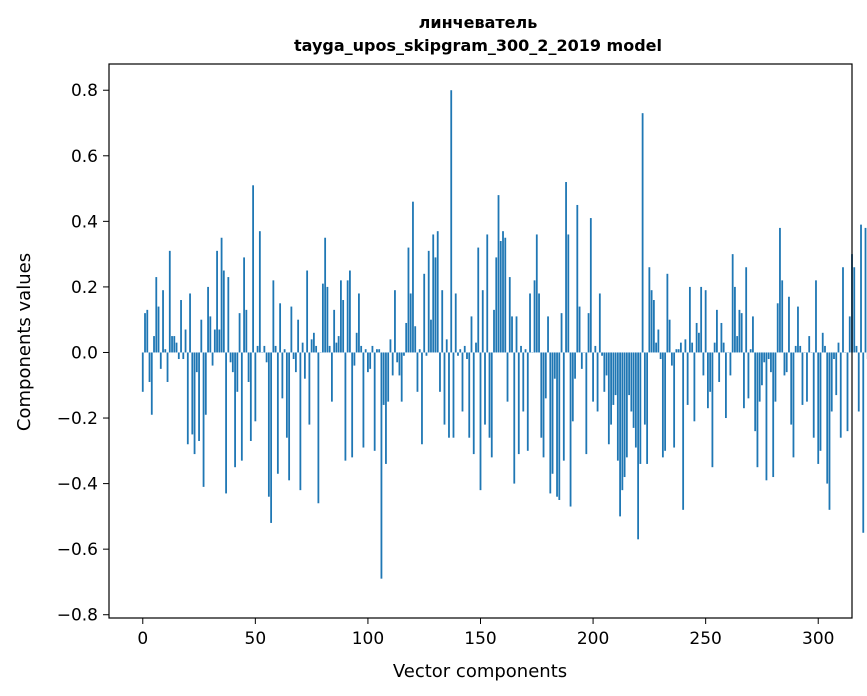 The width and height of the screenshot is (867, 696). Describe the element at coordinates (256, 639) in the screenshot. I see `x-tick-label: 50` at that location.